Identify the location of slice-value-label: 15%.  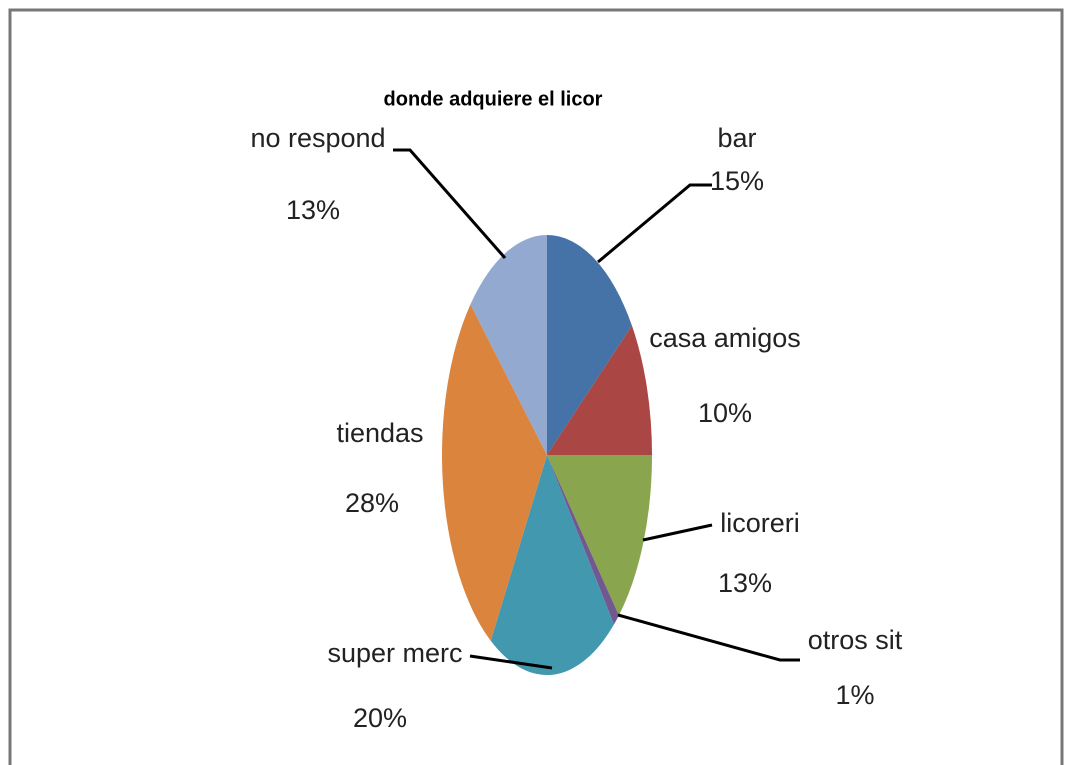
(737, 181).